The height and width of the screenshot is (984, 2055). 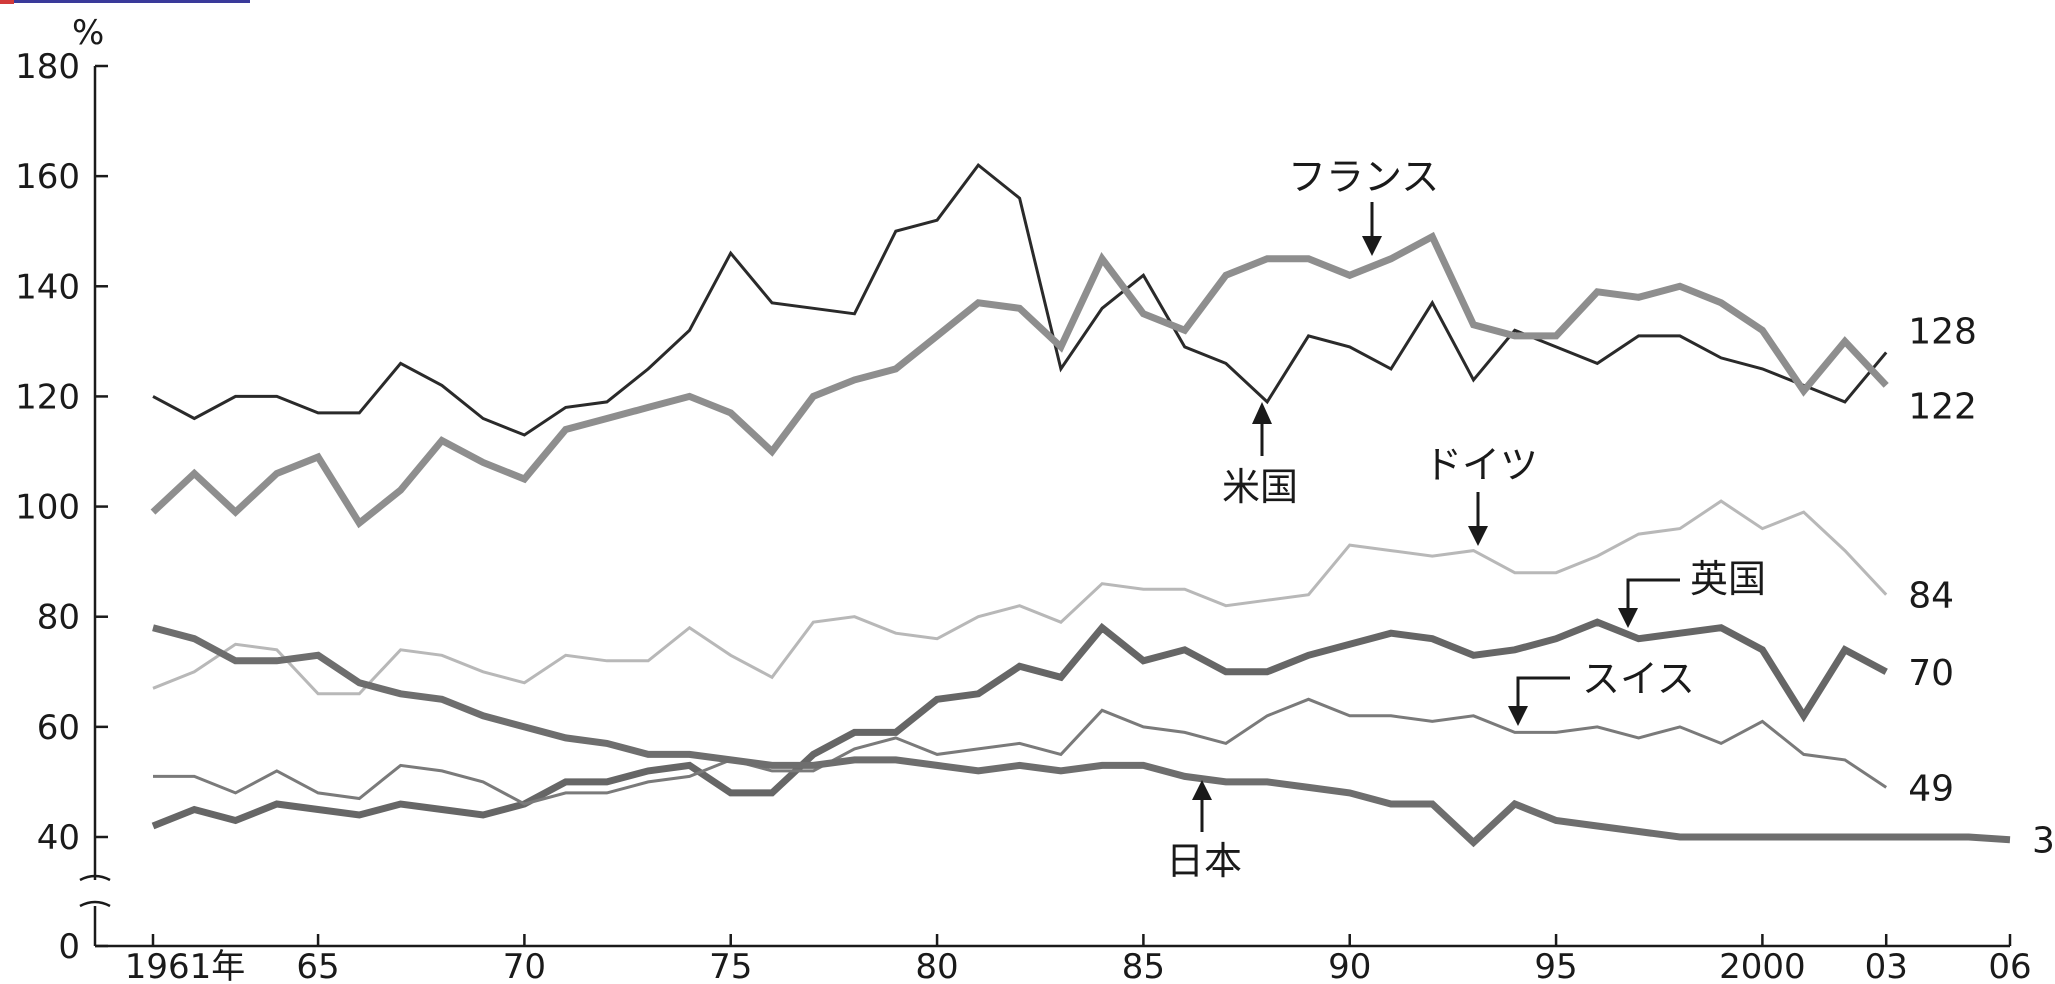 I want to click on corner-artifact, so click(x=125, y=1).